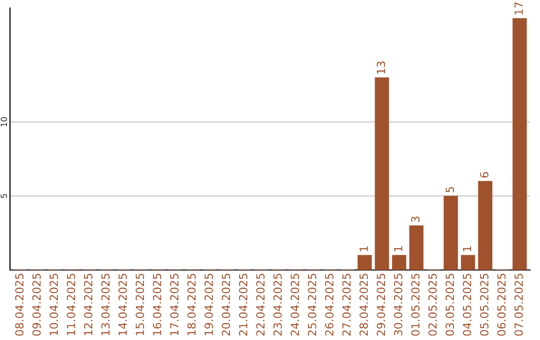 This screenshot has width=540, height=340. What do you see at coordinates (36, 305) in the screenshot?
I see `x-tick-label: 09.04.2025` at bounding box center [36, 305].